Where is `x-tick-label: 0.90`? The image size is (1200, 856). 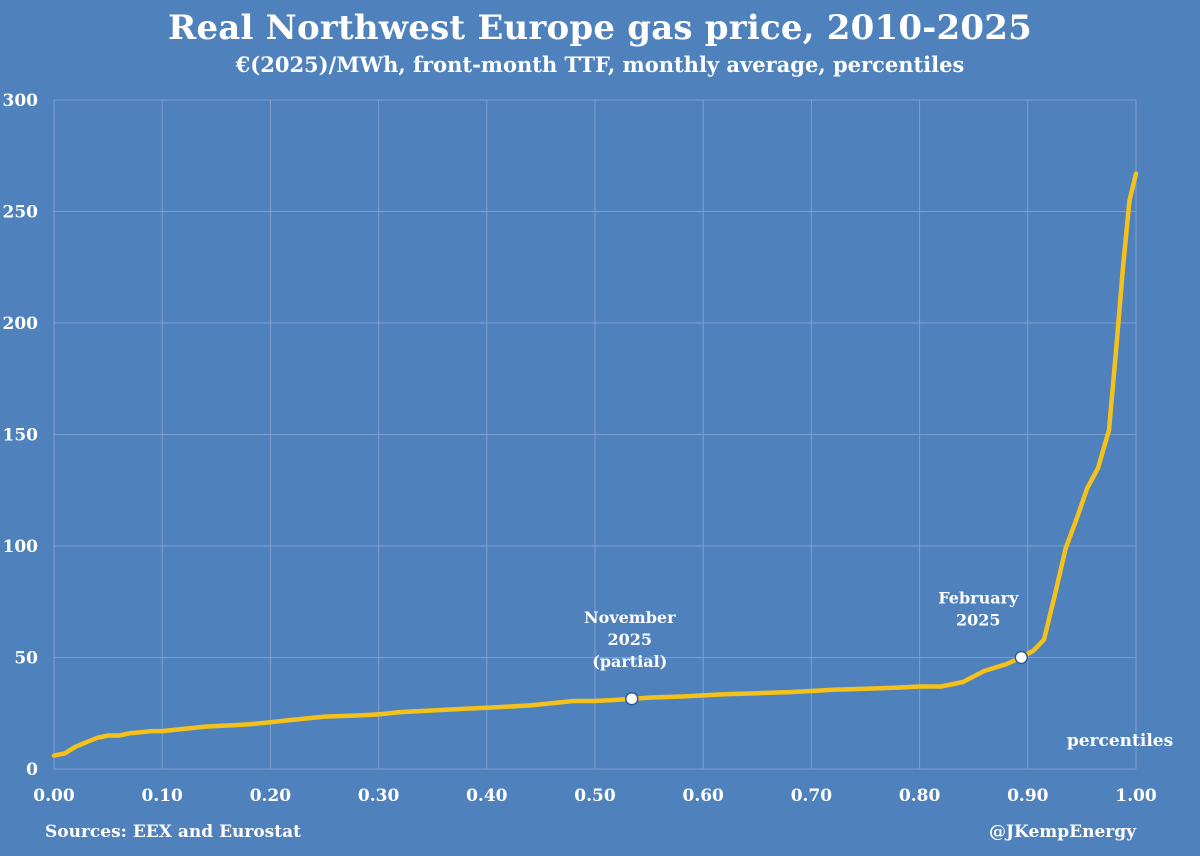
x-tick-label: 0.90 is located at coordinates (1028, 796).